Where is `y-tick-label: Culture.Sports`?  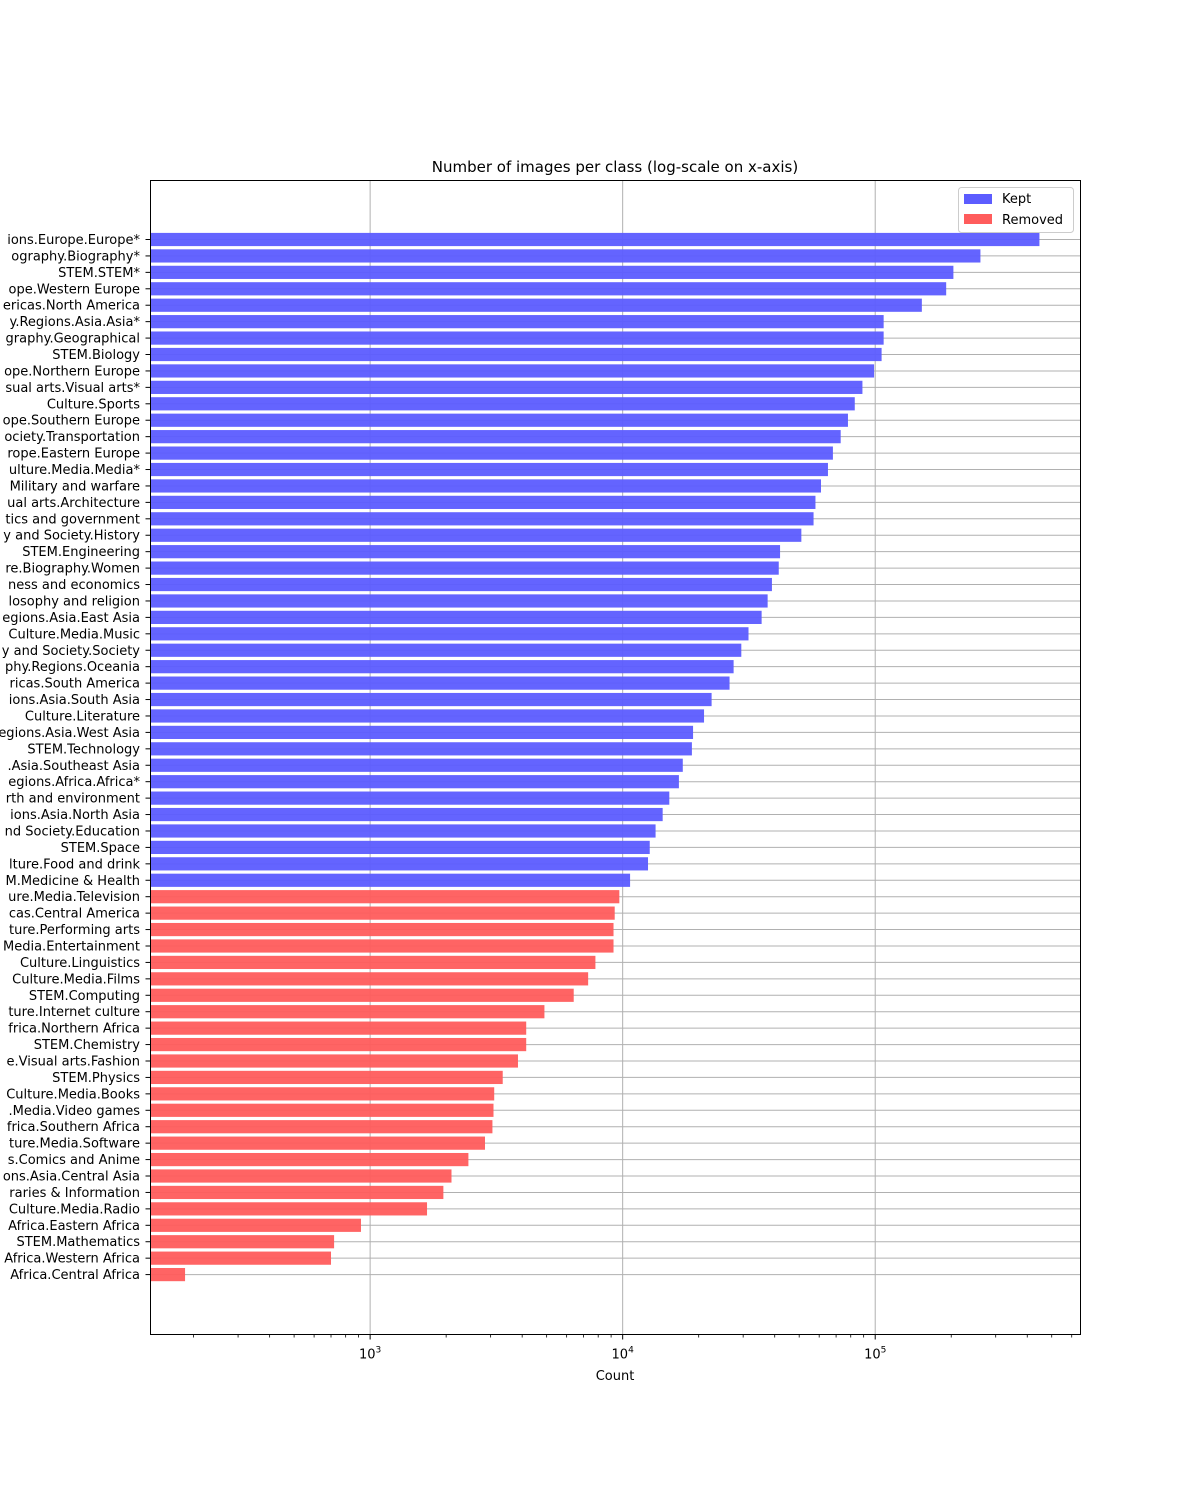 y-tick-label: Culture.Sports is located at coordinates (93, 404).